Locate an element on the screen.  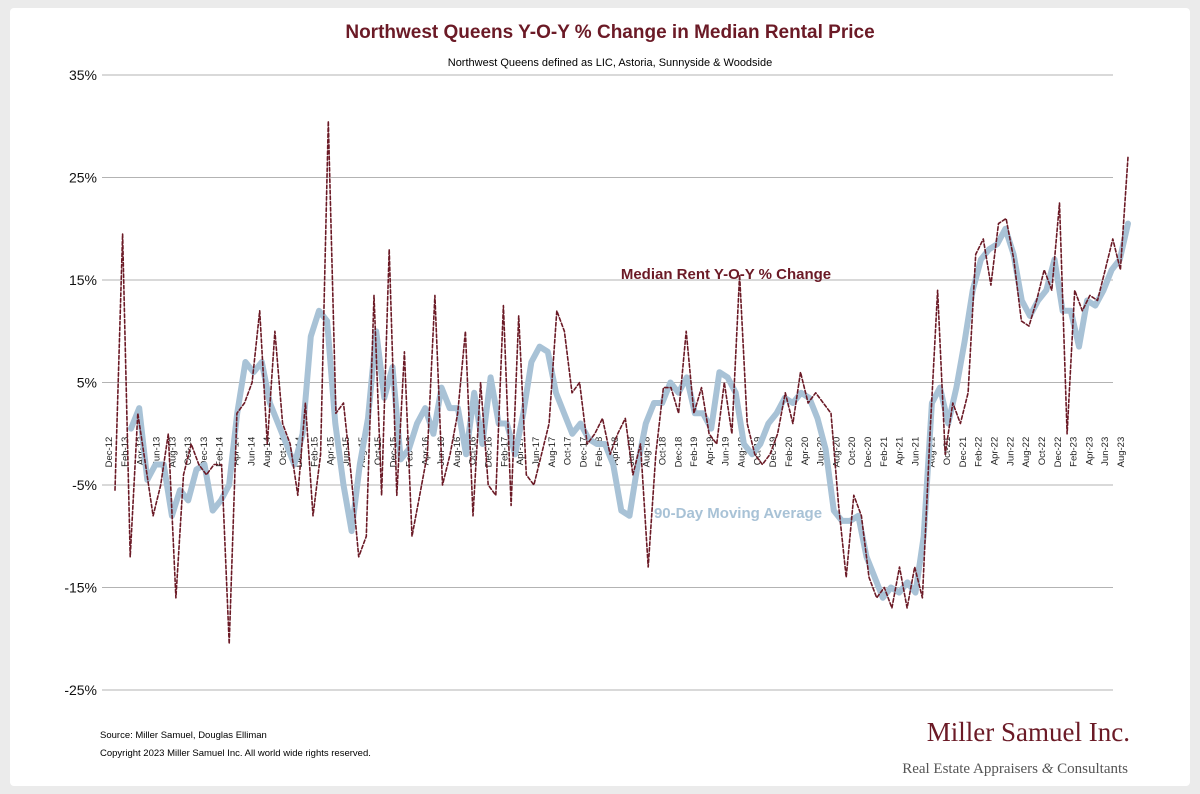
x-tick-label: Jun-20 is located at coordinates (821, 451).